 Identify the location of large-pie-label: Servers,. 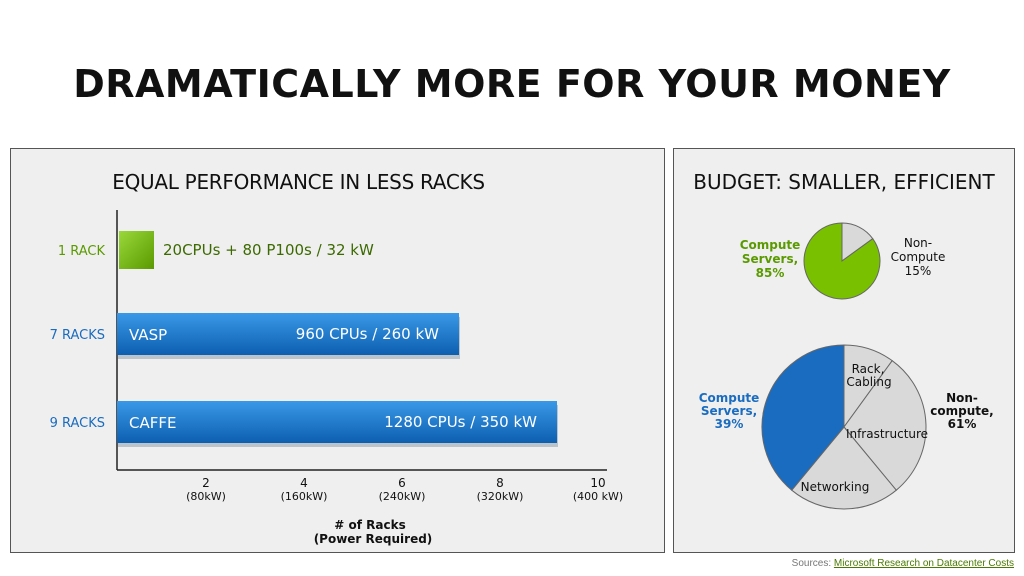
(729, 411).